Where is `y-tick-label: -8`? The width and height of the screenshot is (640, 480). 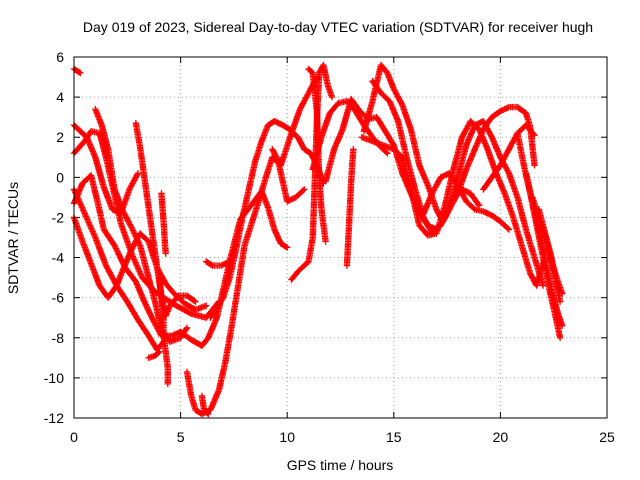
y-tick-label: -8 is located at coordinates (58, 338).